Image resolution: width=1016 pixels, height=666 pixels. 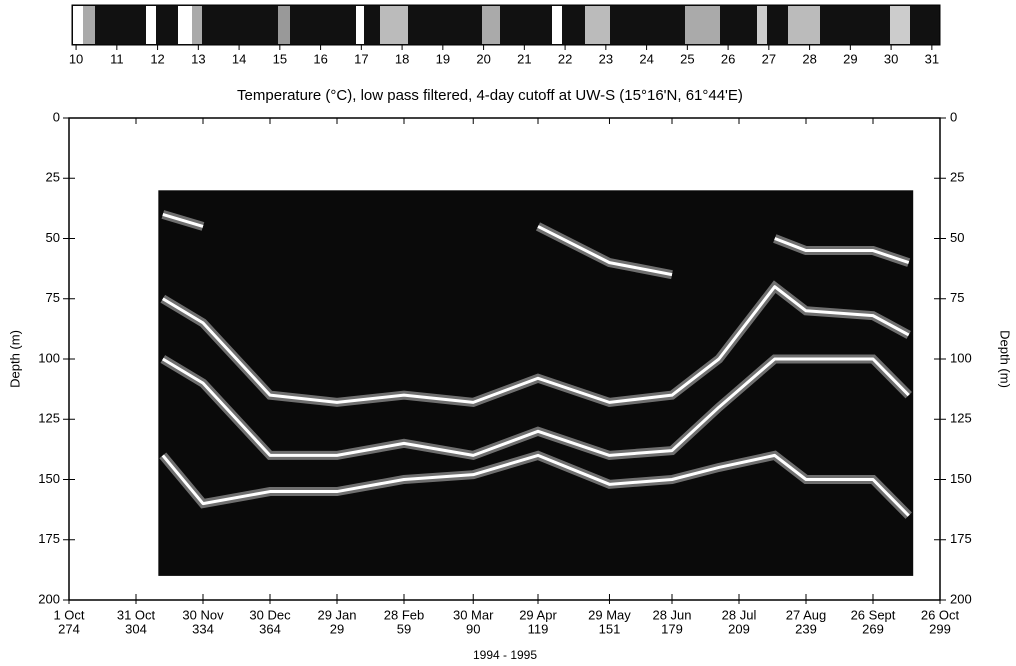 What do you see at coordinates (687, 58) in the screenshot?
I see `colorbar-tick-label: 25` at bounding box center [687, 58].